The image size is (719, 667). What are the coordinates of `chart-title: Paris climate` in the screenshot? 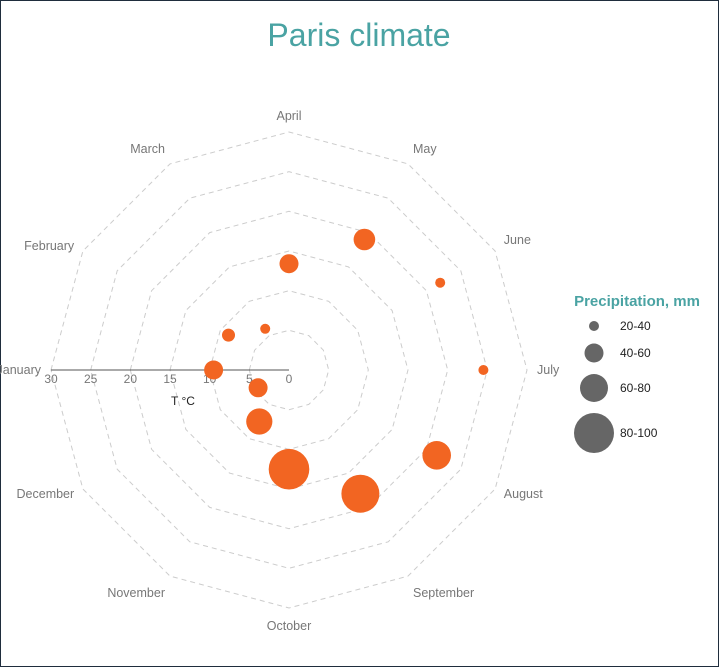 It's located at (358, 35).